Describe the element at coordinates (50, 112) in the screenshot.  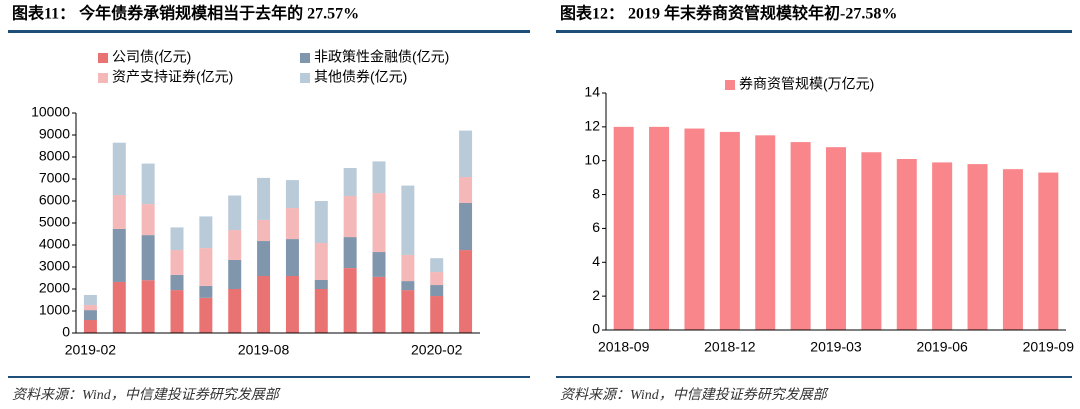
I see `y-tick-label: 10000` at that location.